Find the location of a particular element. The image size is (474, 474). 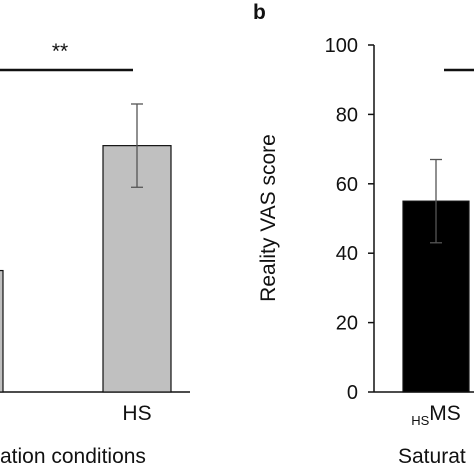

panel-b-y-tick-label-3: 60 is located at coordinates (347, 185).